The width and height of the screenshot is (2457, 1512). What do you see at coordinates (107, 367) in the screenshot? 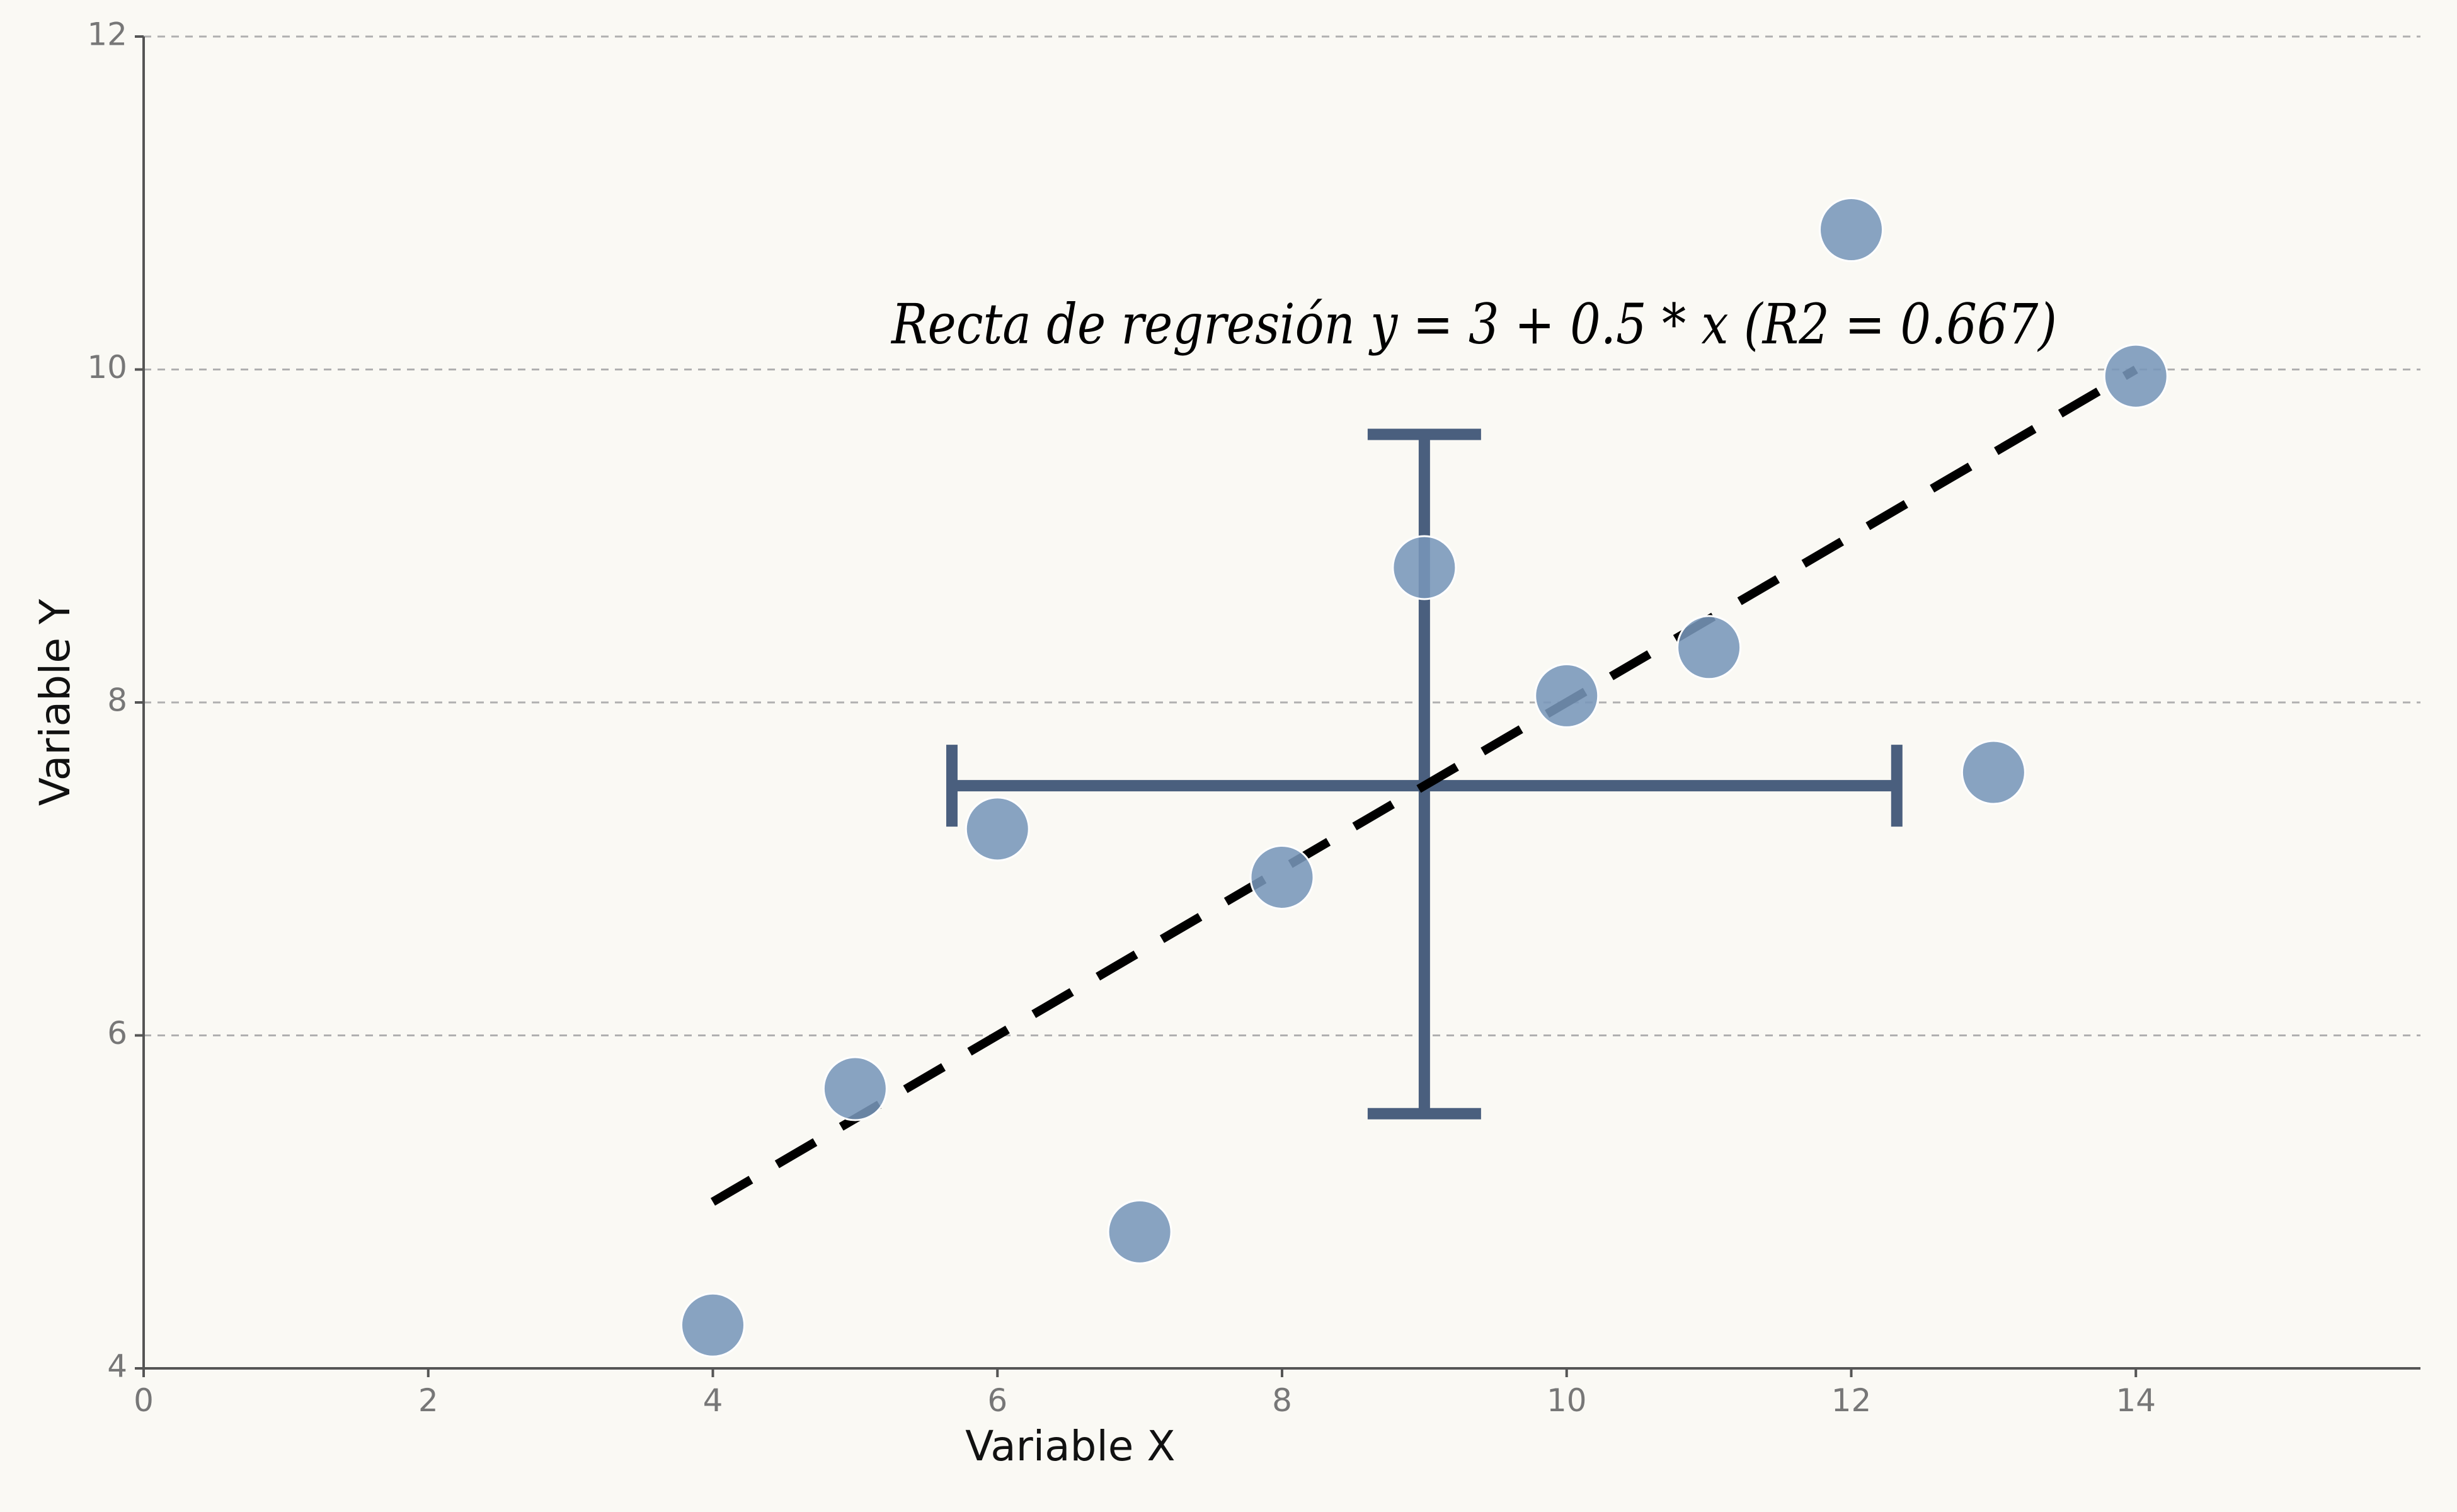
I see `y-tick-label-10: 10` at bounding box center [107, 367].